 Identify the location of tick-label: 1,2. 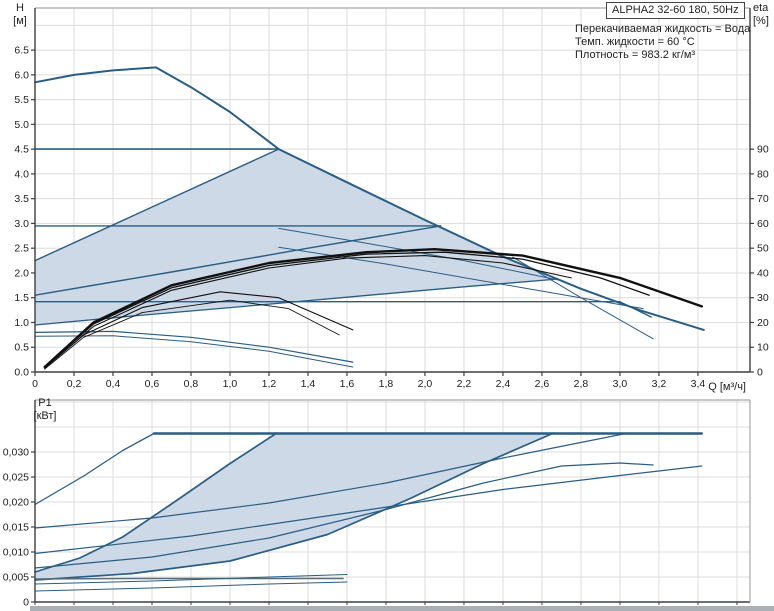
(269, 384).